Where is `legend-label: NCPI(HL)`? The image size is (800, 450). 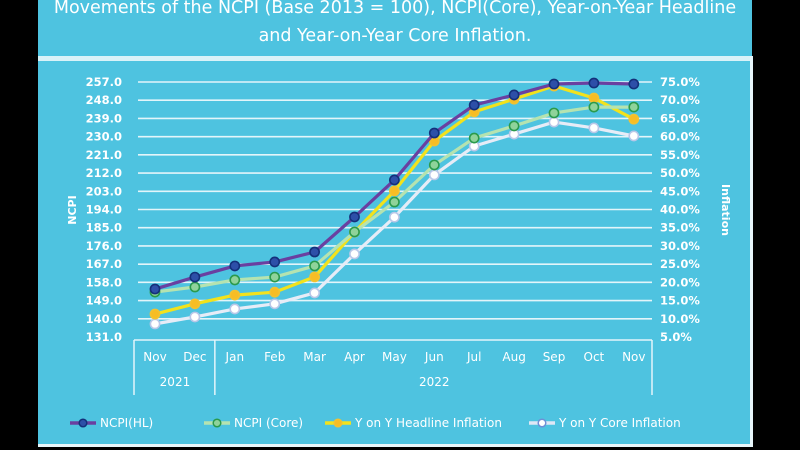 legend-label: NCPI(HL) is located at coordinates (126, 423).